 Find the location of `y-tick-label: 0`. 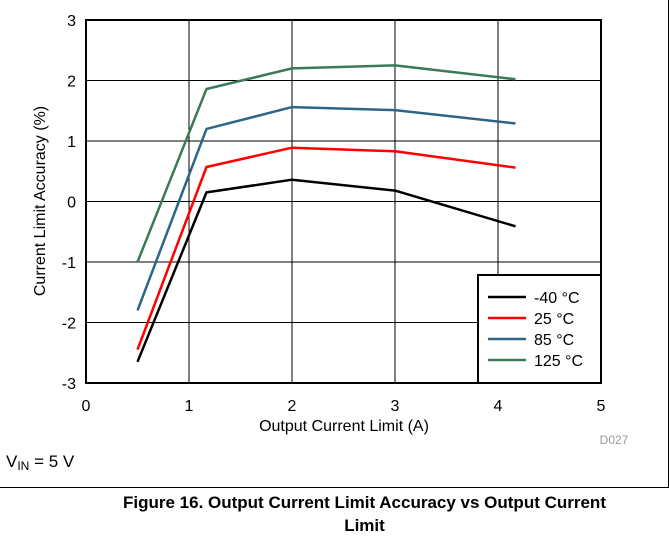

y-tick-label: 0 is located at coordinates (71, 203).